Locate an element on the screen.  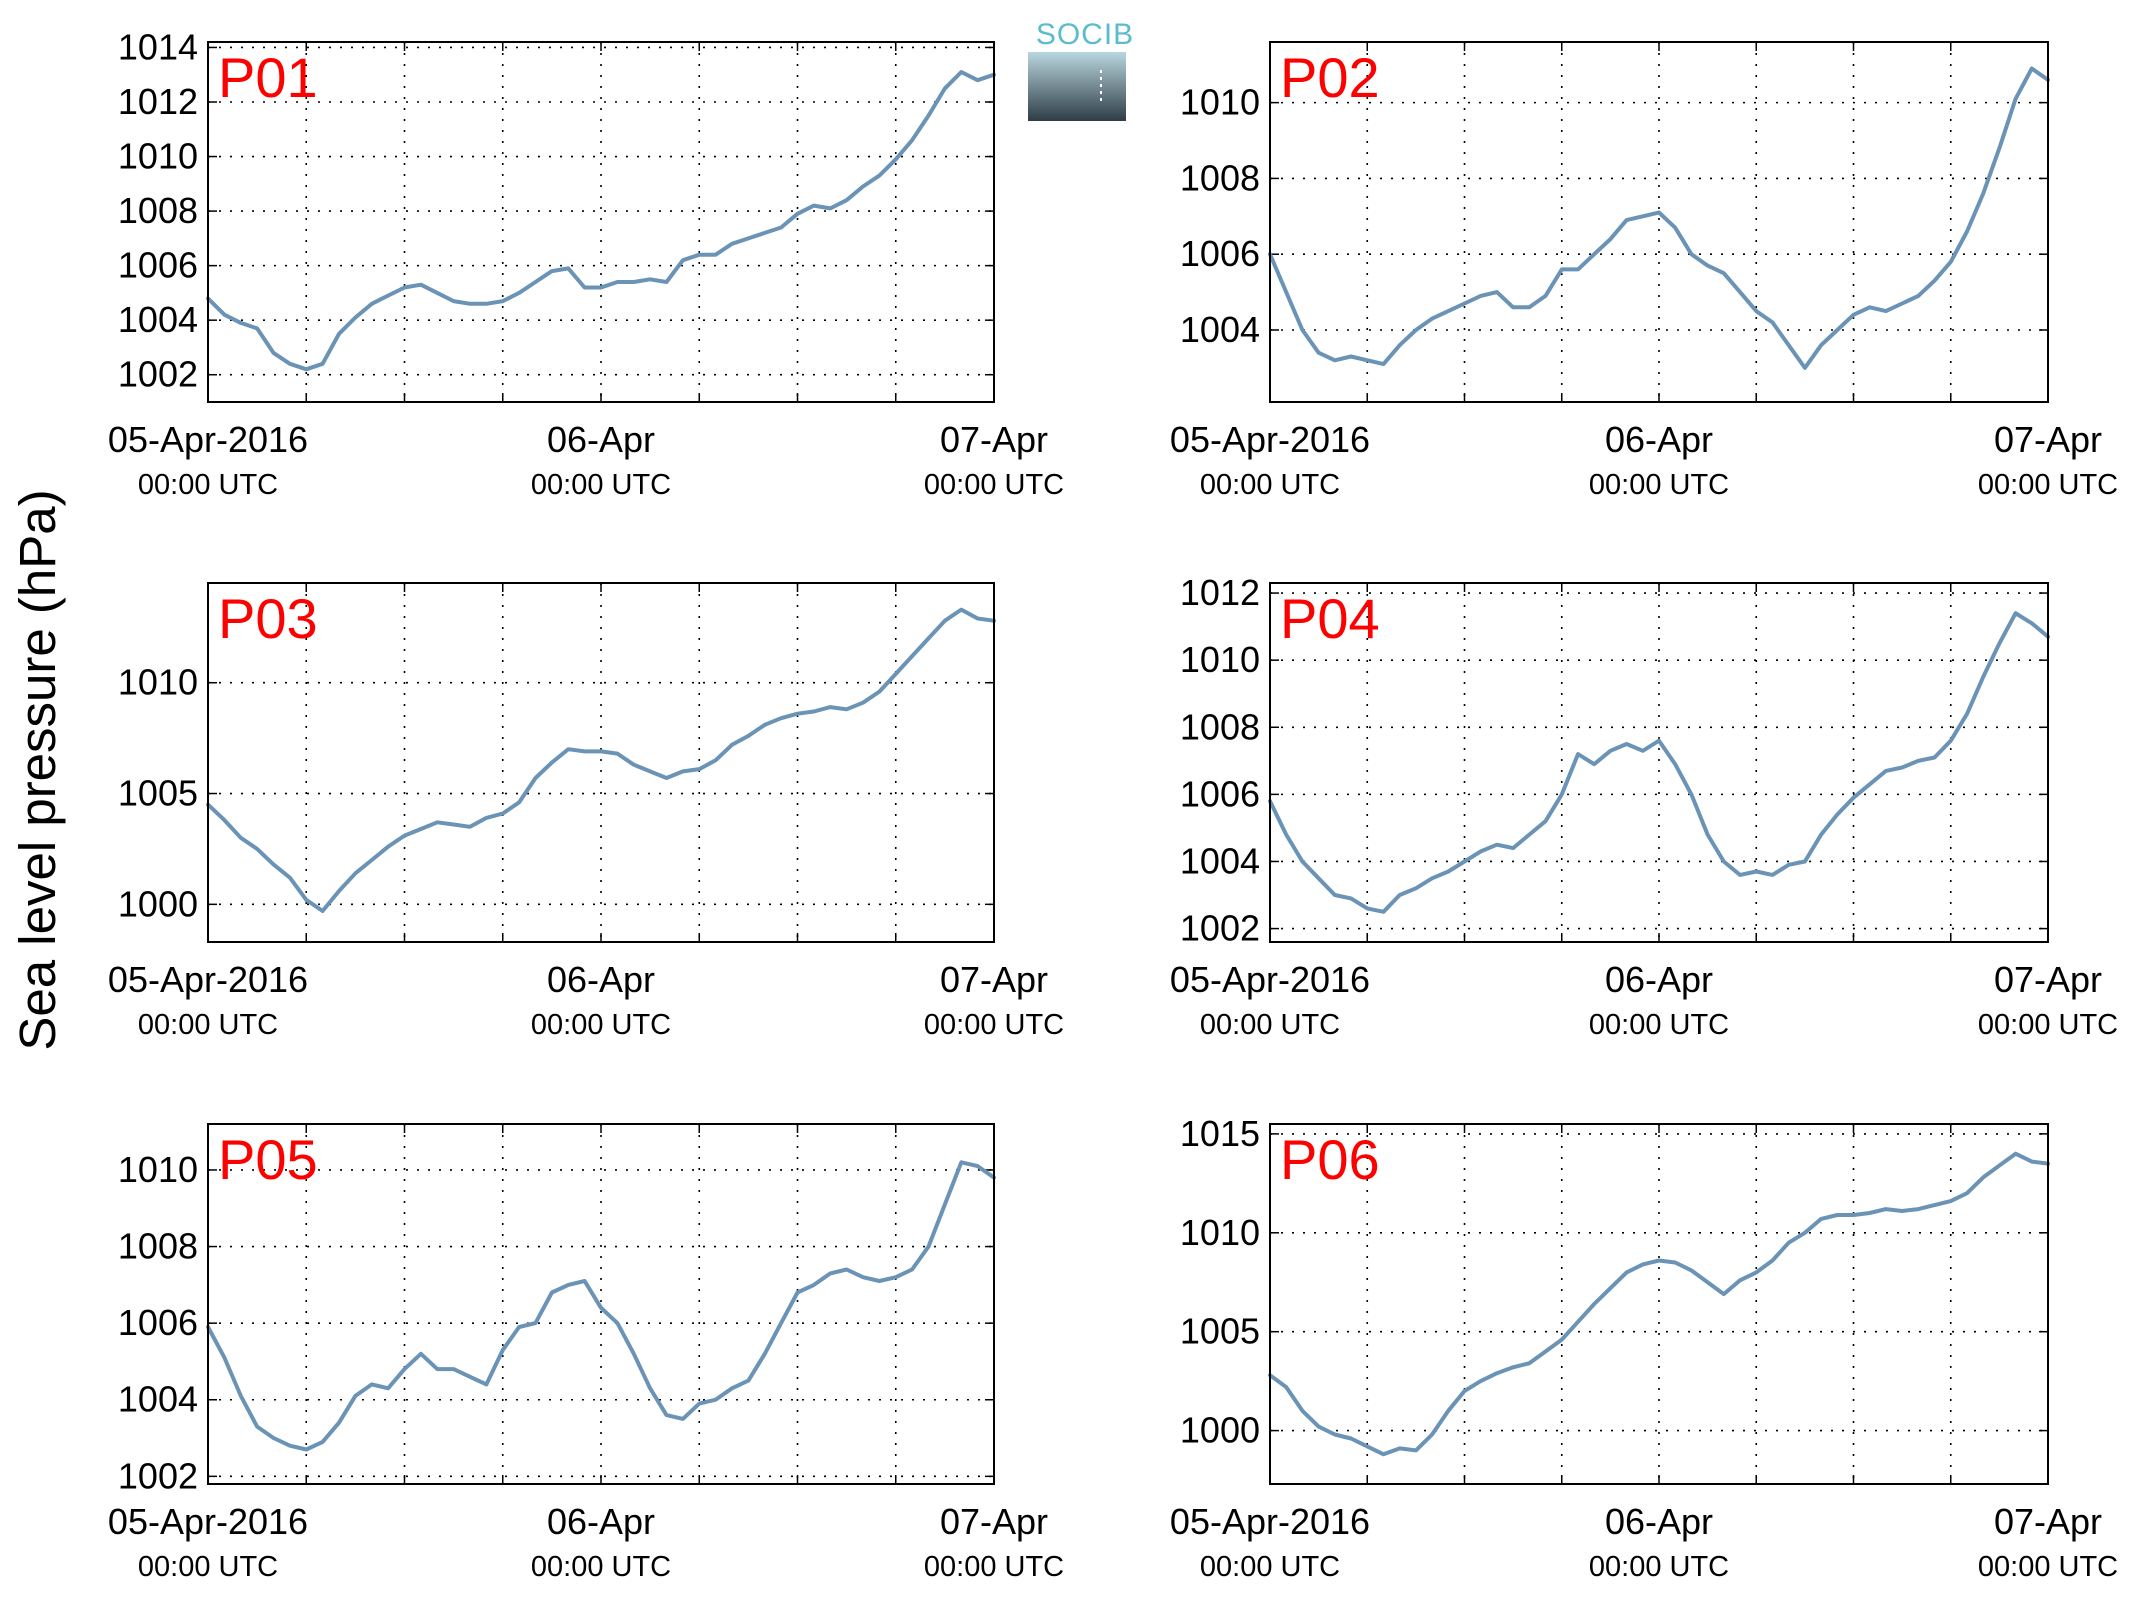
y-tick-label: 1014 is located at coordinates (158, 46).